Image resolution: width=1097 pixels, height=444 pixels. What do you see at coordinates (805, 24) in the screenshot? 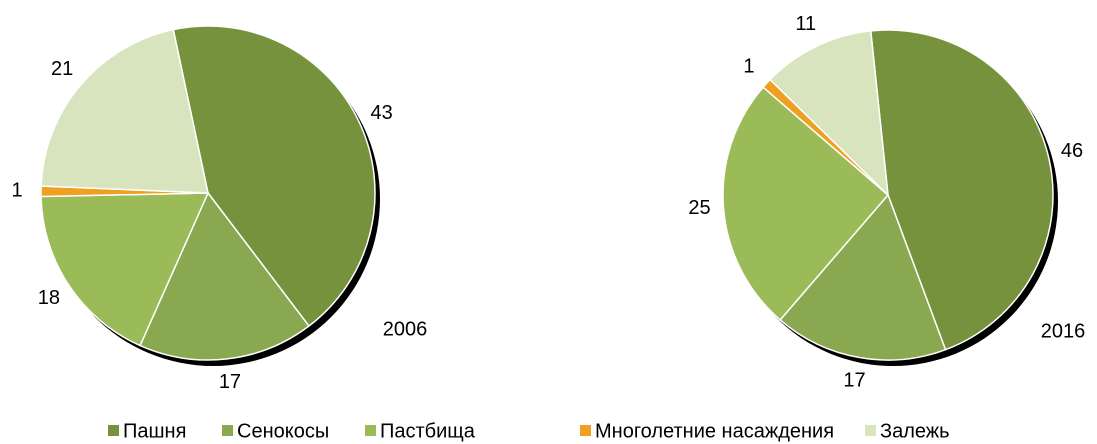
I see `data-label: 11` at bounding box center [805, 24].